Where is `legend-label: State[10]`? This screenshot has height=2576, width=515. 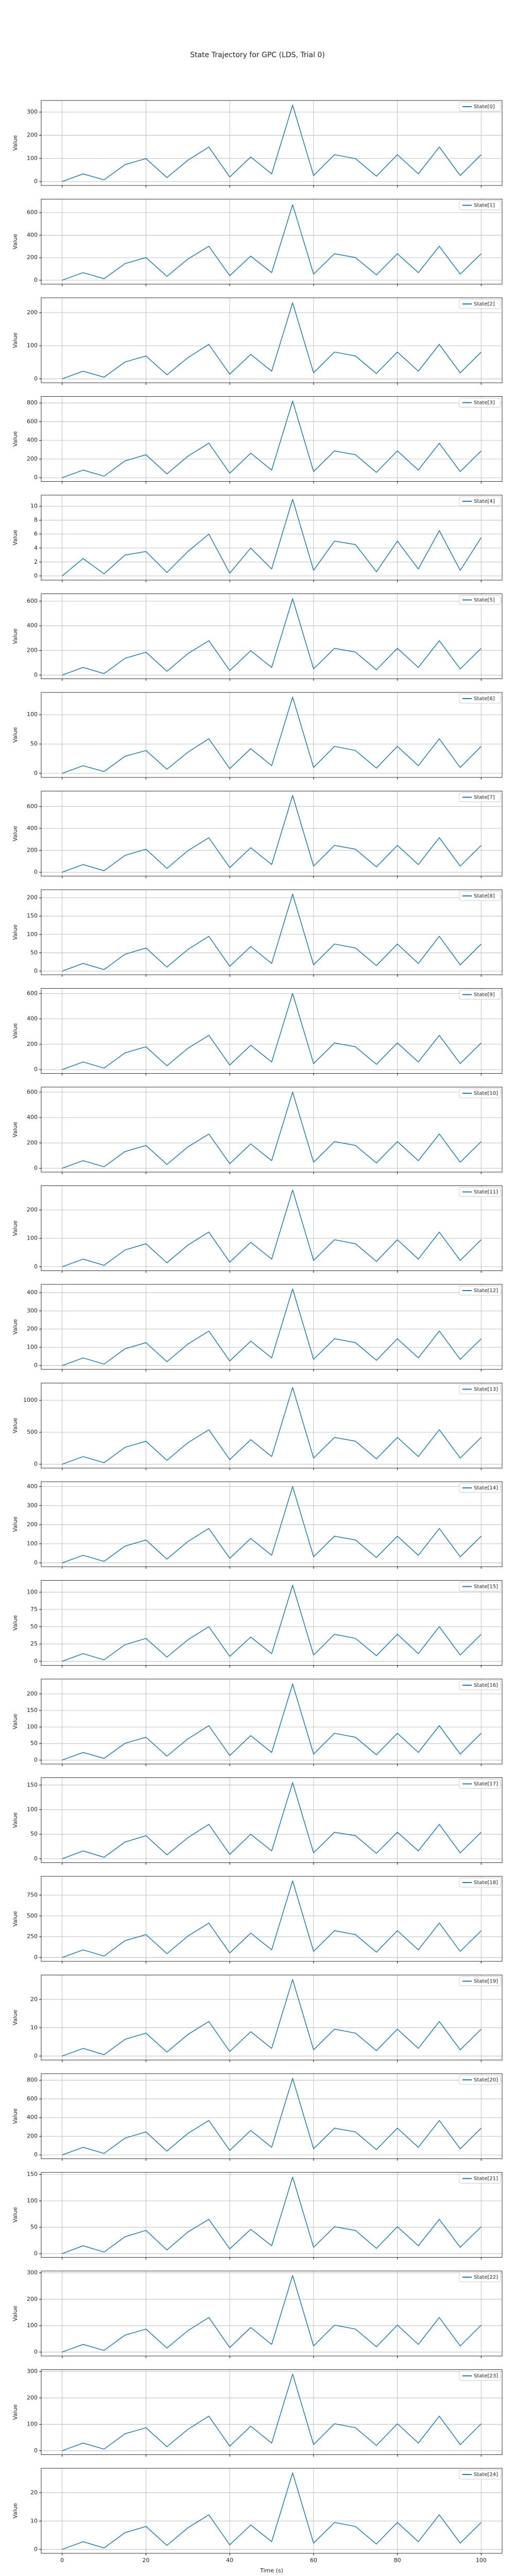
legend-label: State[10] is located at coordinates (486, 1093).